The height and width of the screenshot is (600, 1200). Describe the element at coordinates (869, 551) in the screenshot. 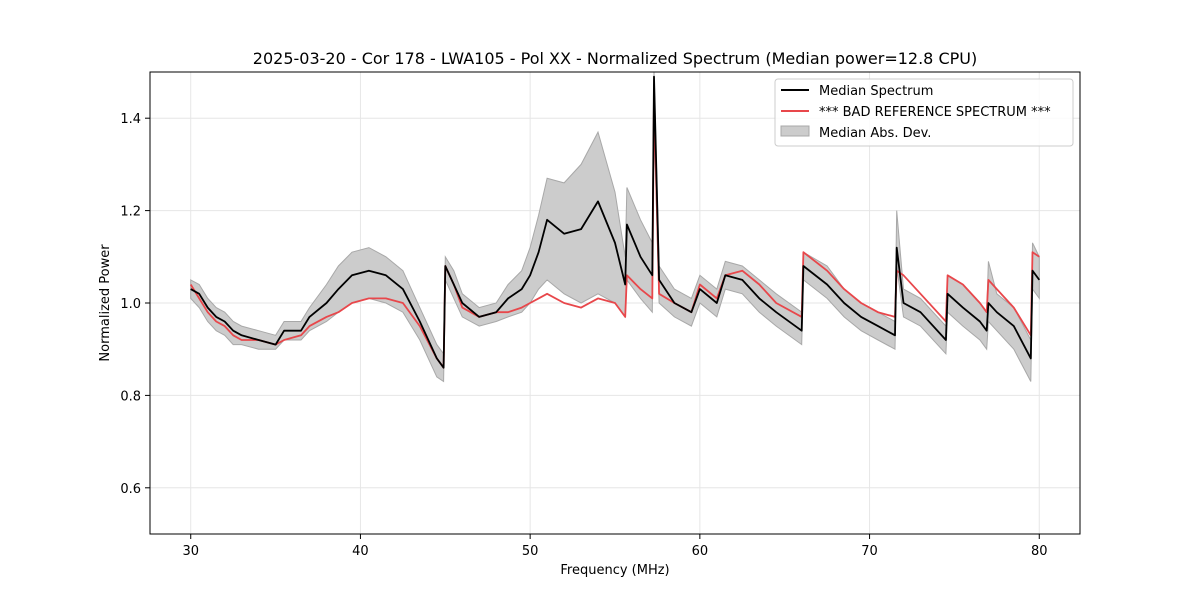

I see `x-tick-label: 70` at that location.